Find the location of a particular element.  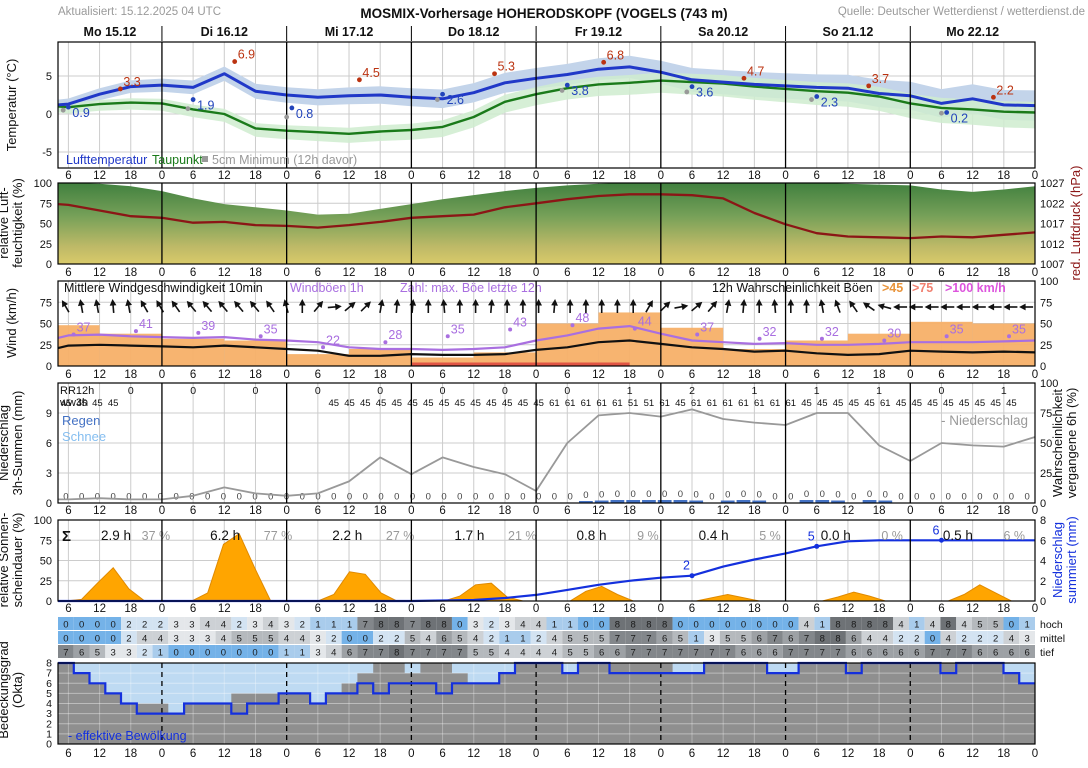

svg-text: Zahl: max. Böe letzte 12h is located at coordinates (471, 288).